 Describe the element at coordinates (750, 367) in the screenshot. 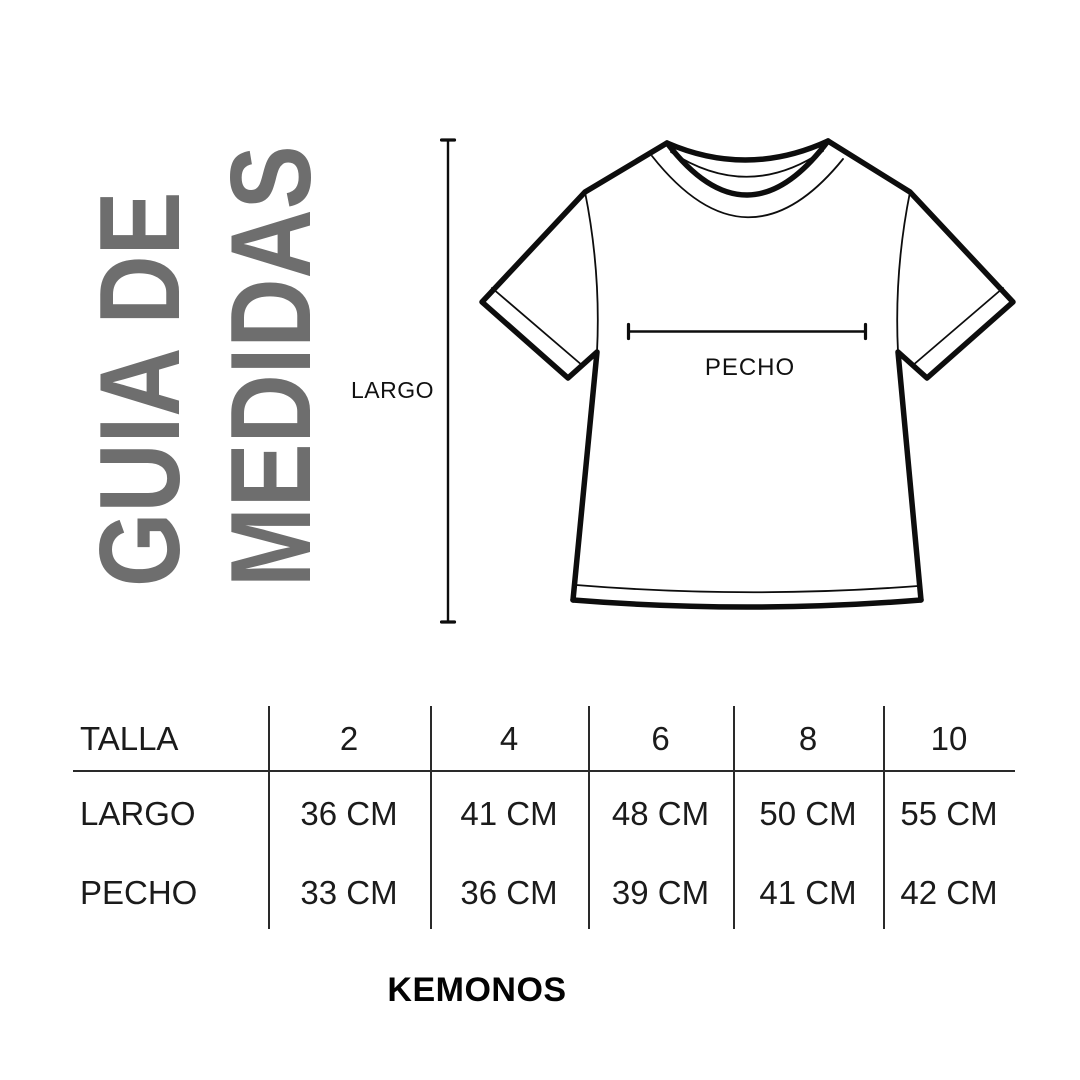

I see `chest-dimension-label: PECHO` at that location.